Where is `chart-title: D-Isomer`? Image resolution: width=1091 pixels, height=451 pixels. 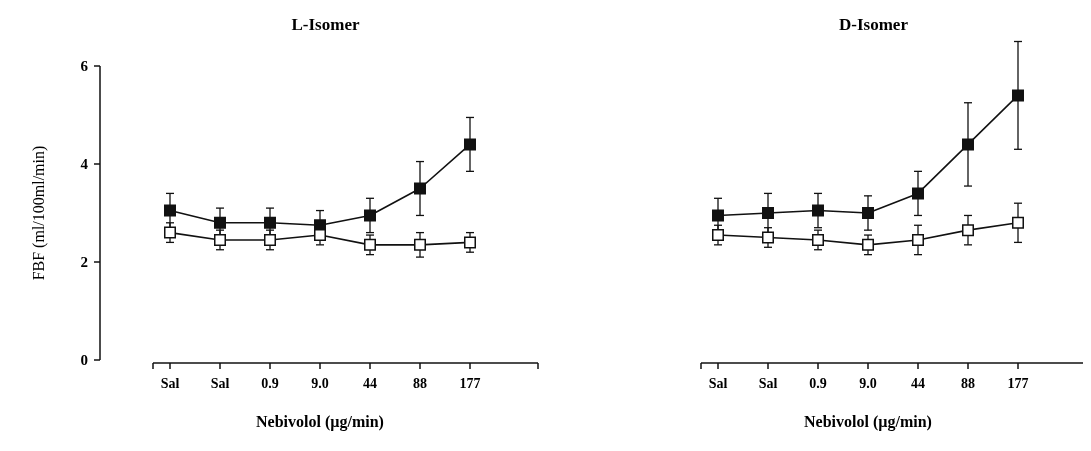 chart-title: D-Isomer is located at coordinates (874, 24).